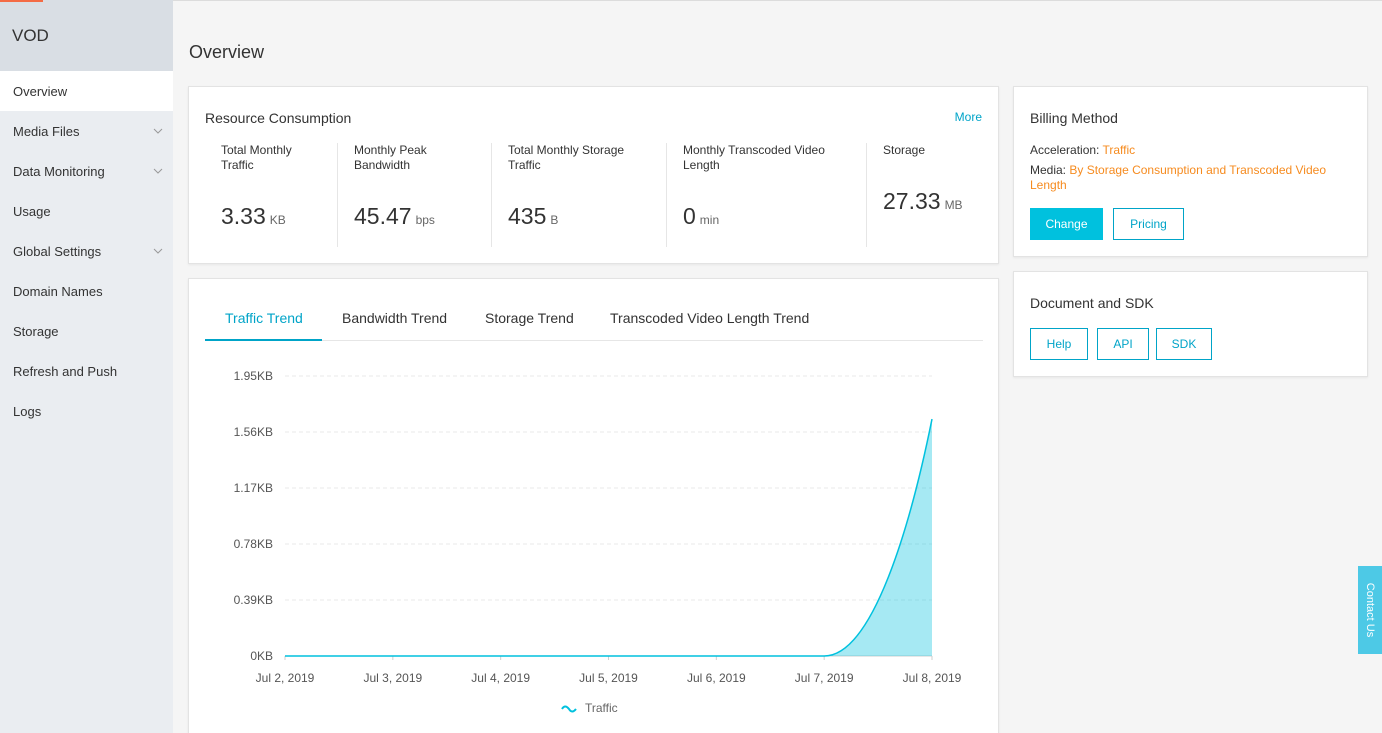 The height and width of the screenshot is (733, 1382). I want to click on pricing-button: Pricing, so click(1148, 224).